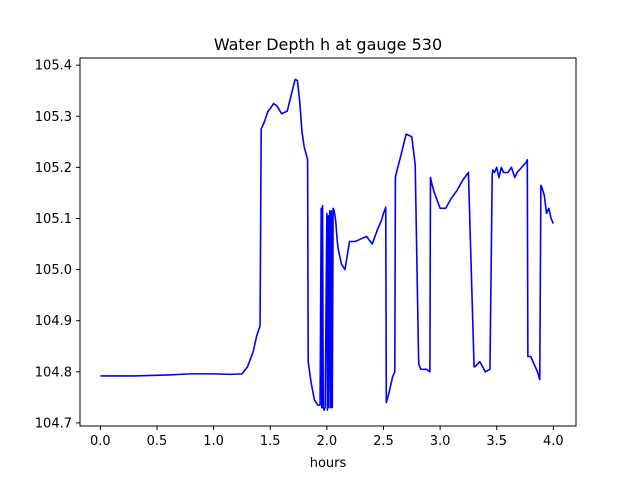 Image resolution: width=640 pixels, height=480 pixels. I want to click on y-tick-label: 105.4, so click(53, 66).